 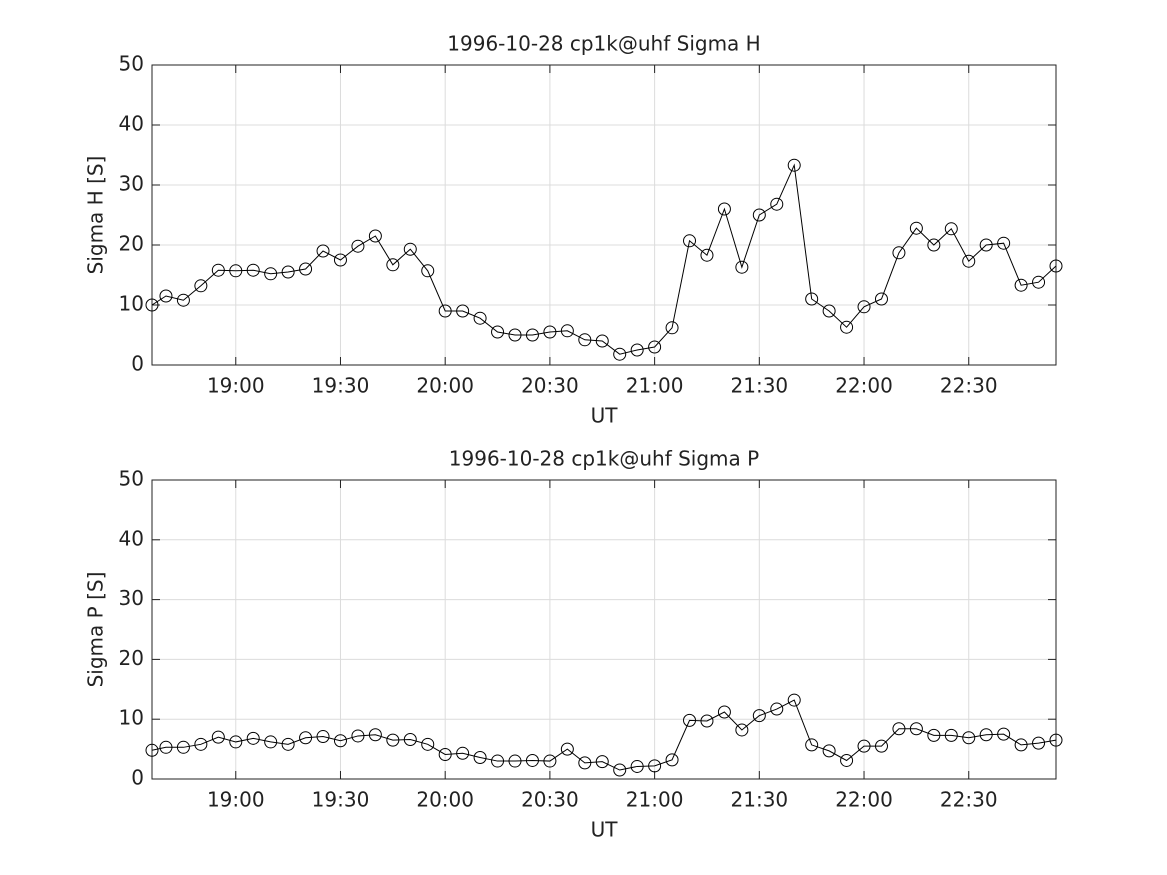 What do you see at coordinates (96, 215) in the screenshot?
I see `y-axis-label: Sigma H [S]` at bounding box center [96, 215].